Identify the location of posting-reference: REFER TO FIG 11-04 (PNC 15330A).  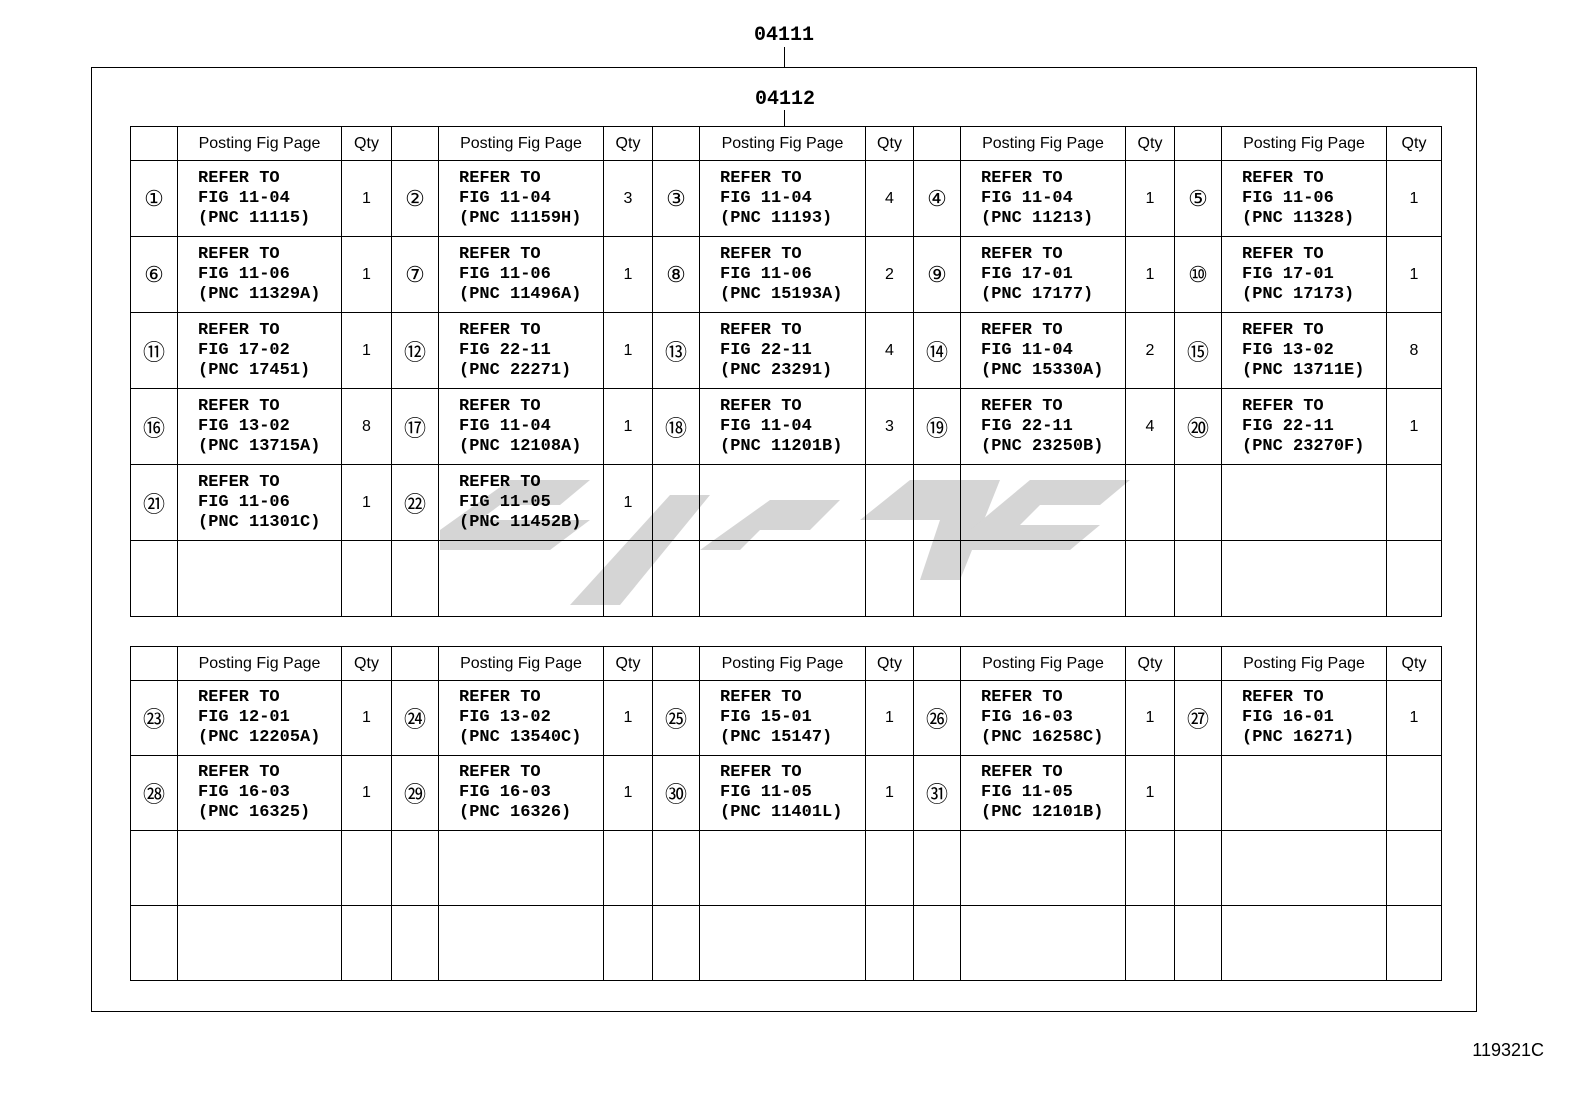
(1043, 350).